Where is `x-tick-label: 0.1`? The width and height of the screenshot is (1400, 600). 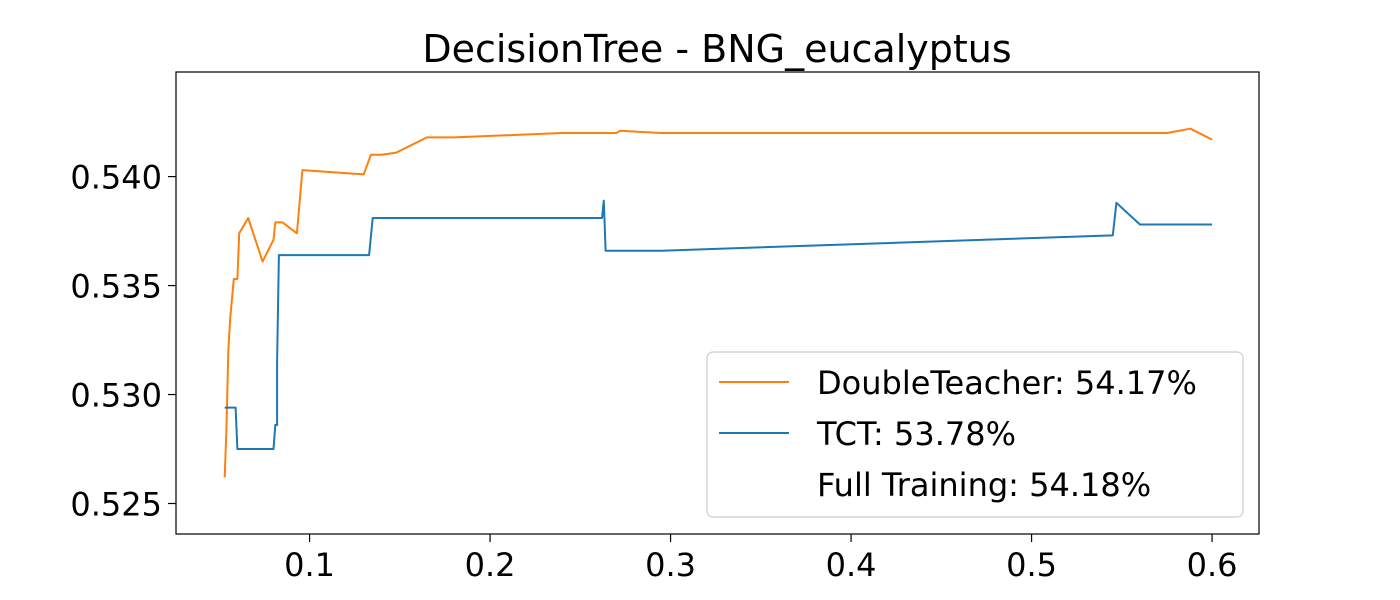
x-tick-label: 0.1 is located at coordinates (309, 565).